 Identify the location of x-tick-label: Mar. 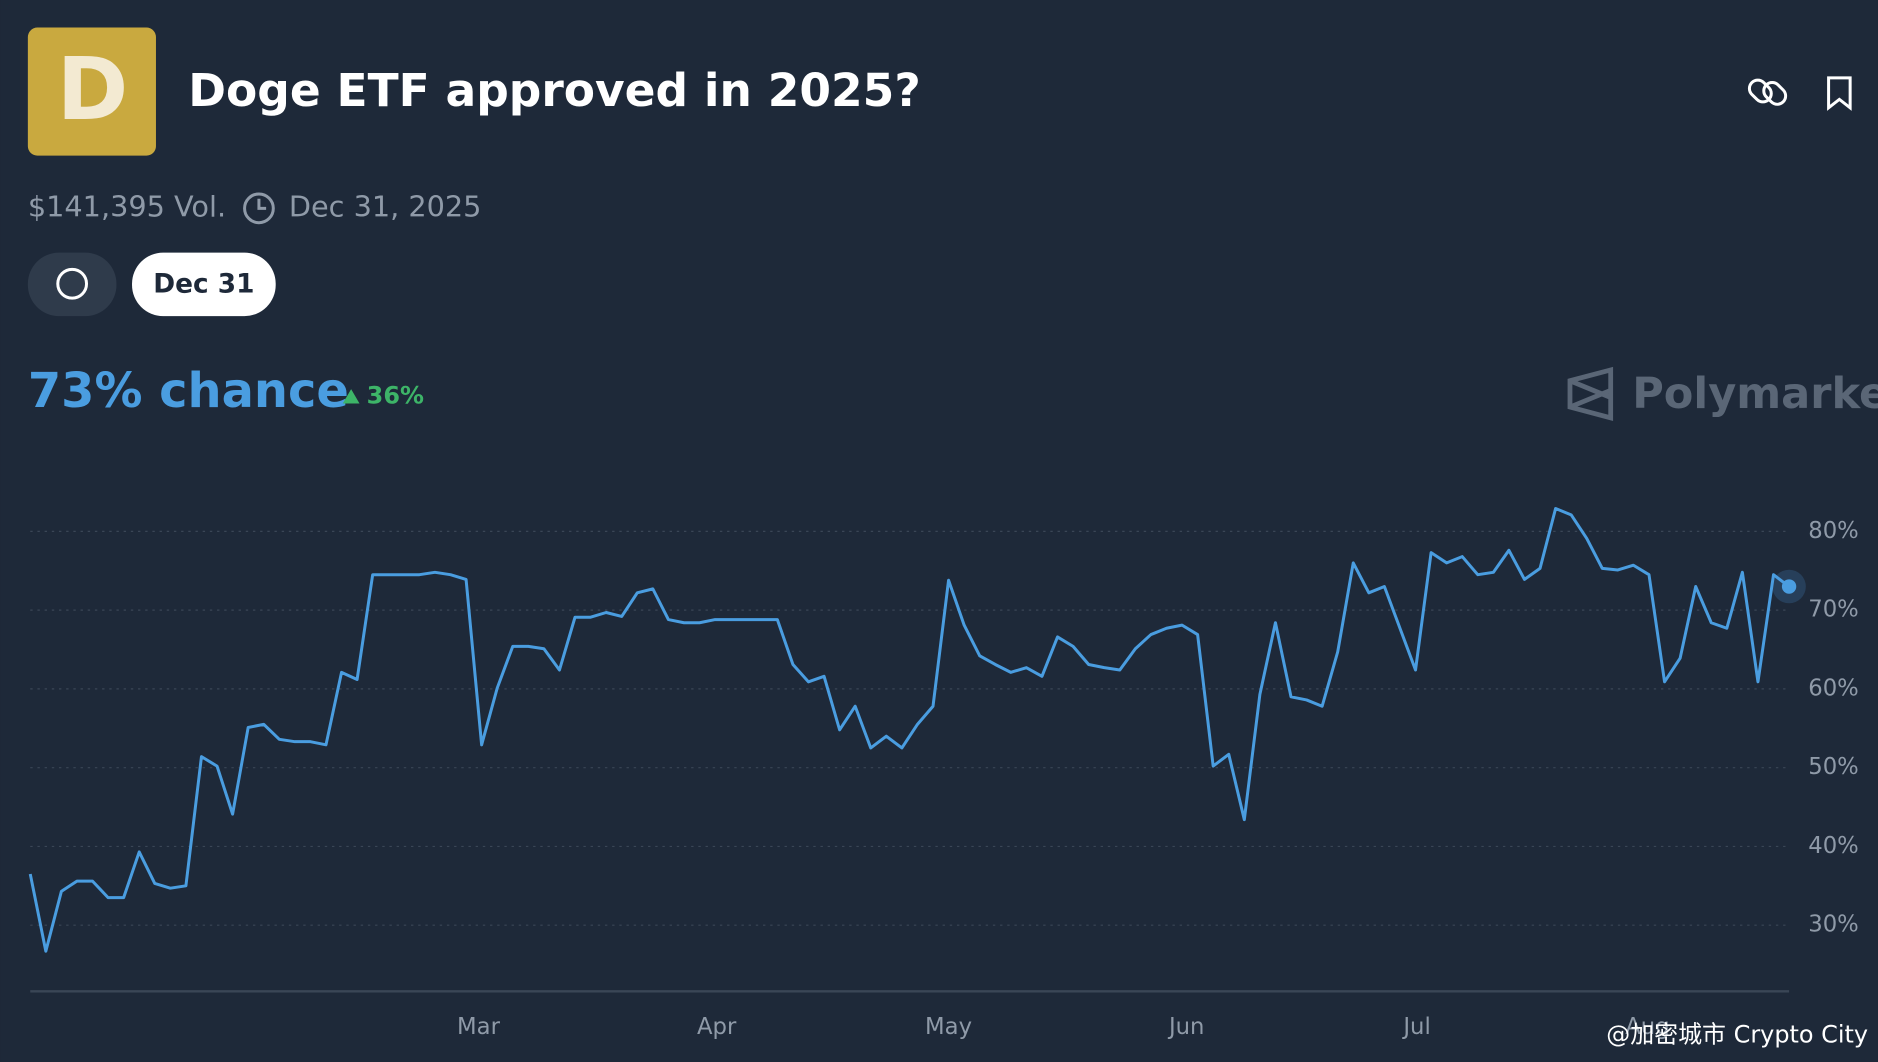
(479, 1027).